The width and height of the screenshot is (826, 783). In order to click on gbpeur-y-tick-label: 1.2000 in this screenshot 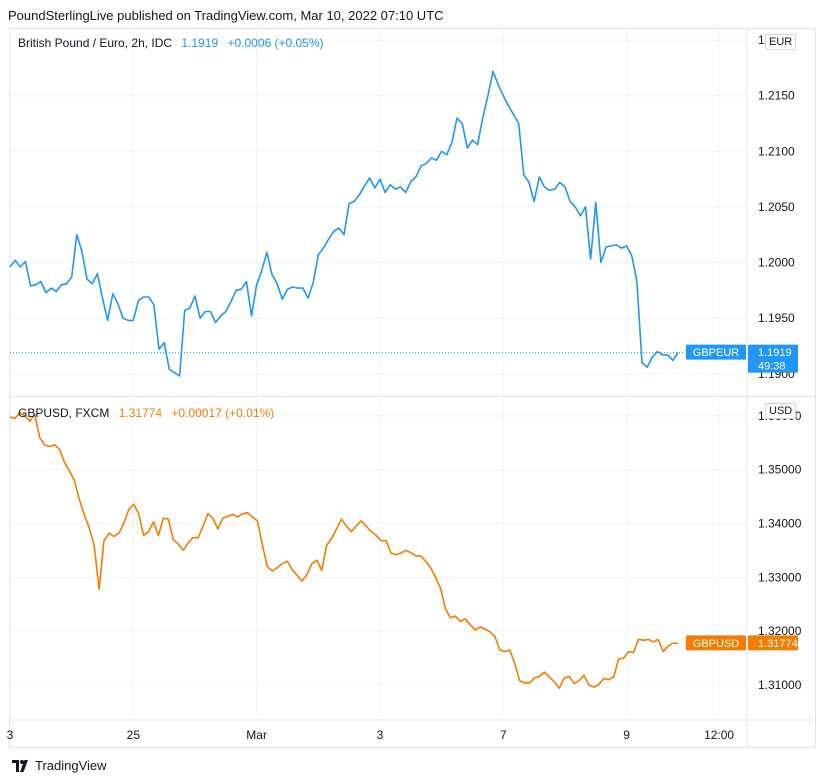, I will do `click(776, 263)`.